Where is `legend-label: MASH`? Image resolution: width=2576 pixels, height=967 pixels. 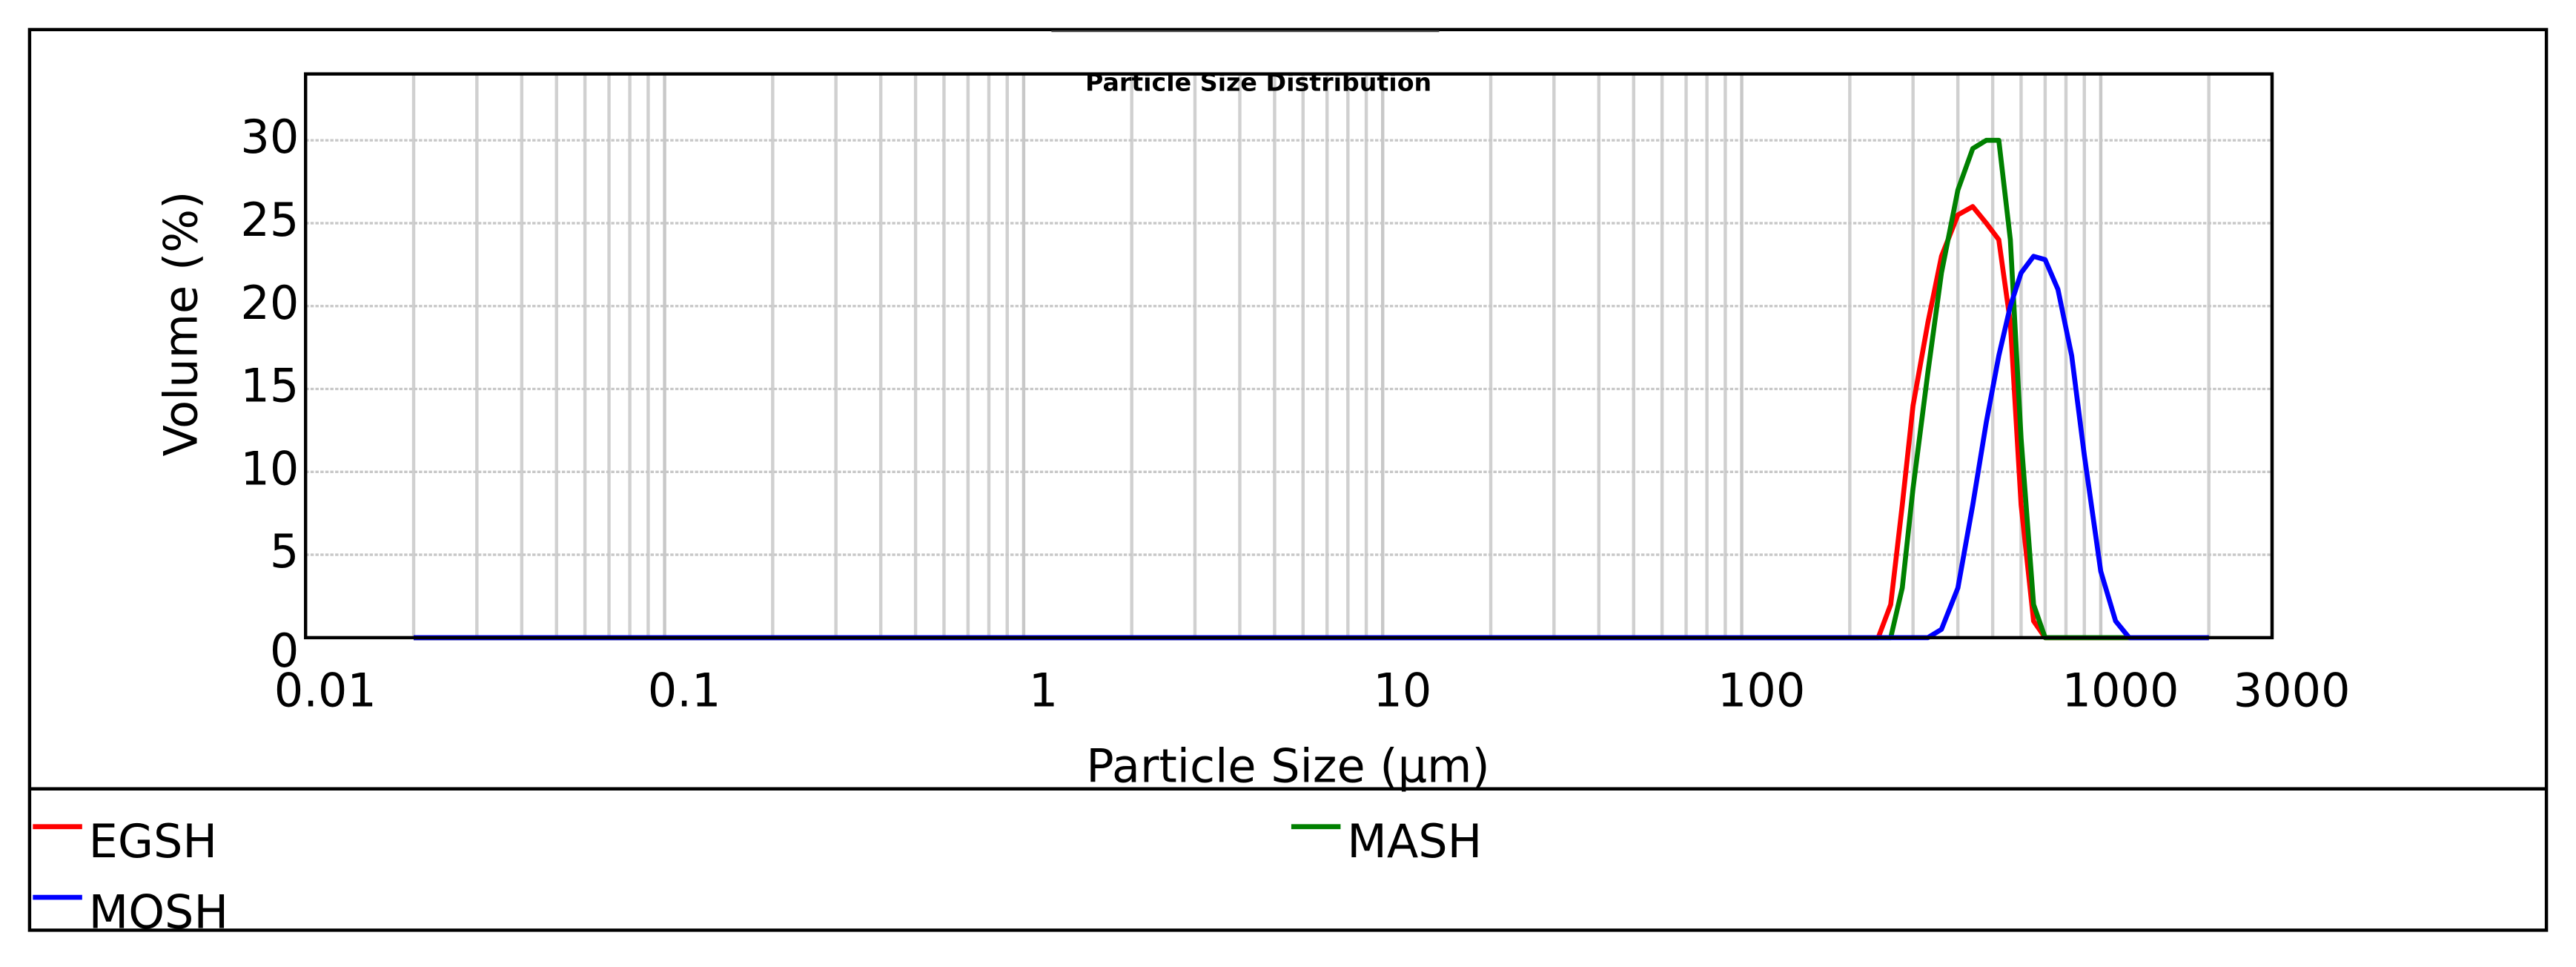 legend-label: MASH is located at coordinates (1414, 841).